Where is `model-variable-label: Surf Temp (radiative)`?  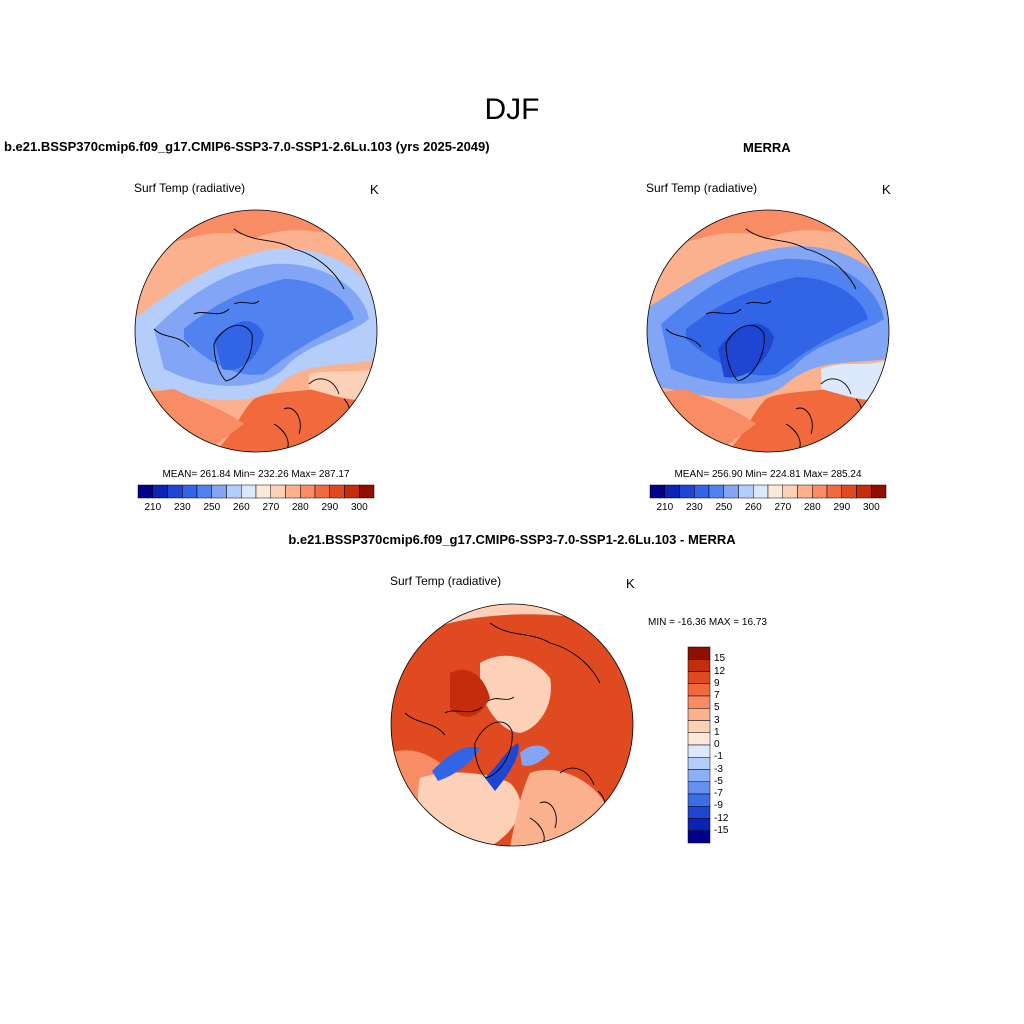
model-variable-label: Surf Temp (radiative) is located at coordinates (190, 188).